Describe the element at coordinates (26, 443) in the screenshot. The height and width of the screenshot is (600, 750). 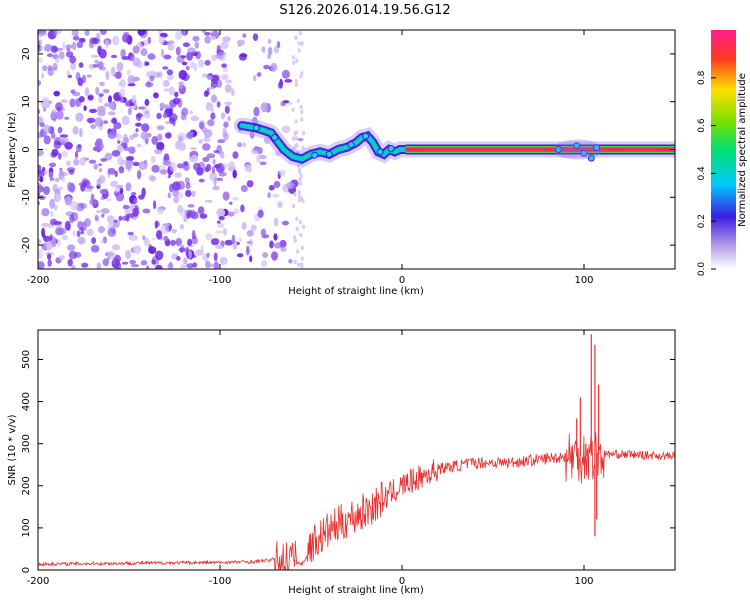
I see `snr-ytick-label: 300` at that location.